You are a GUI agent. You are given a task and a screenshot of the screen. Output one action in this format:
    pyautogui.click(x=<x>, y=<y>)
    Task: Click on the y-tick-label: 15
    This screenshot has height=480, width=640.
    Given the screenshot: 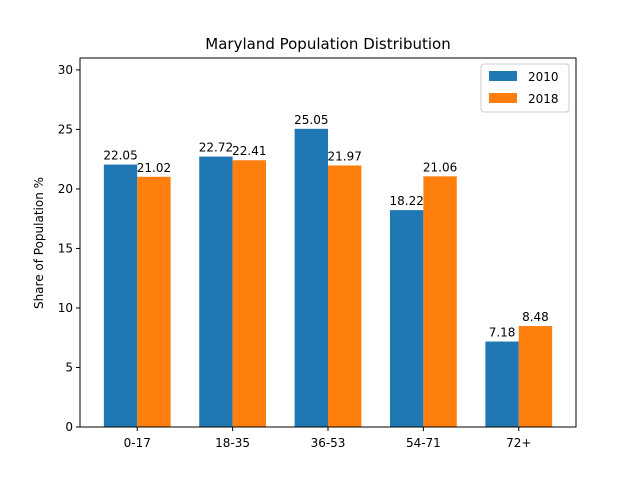 What is the action you would take?
    pyautogui.click(x=65, y=248)
    